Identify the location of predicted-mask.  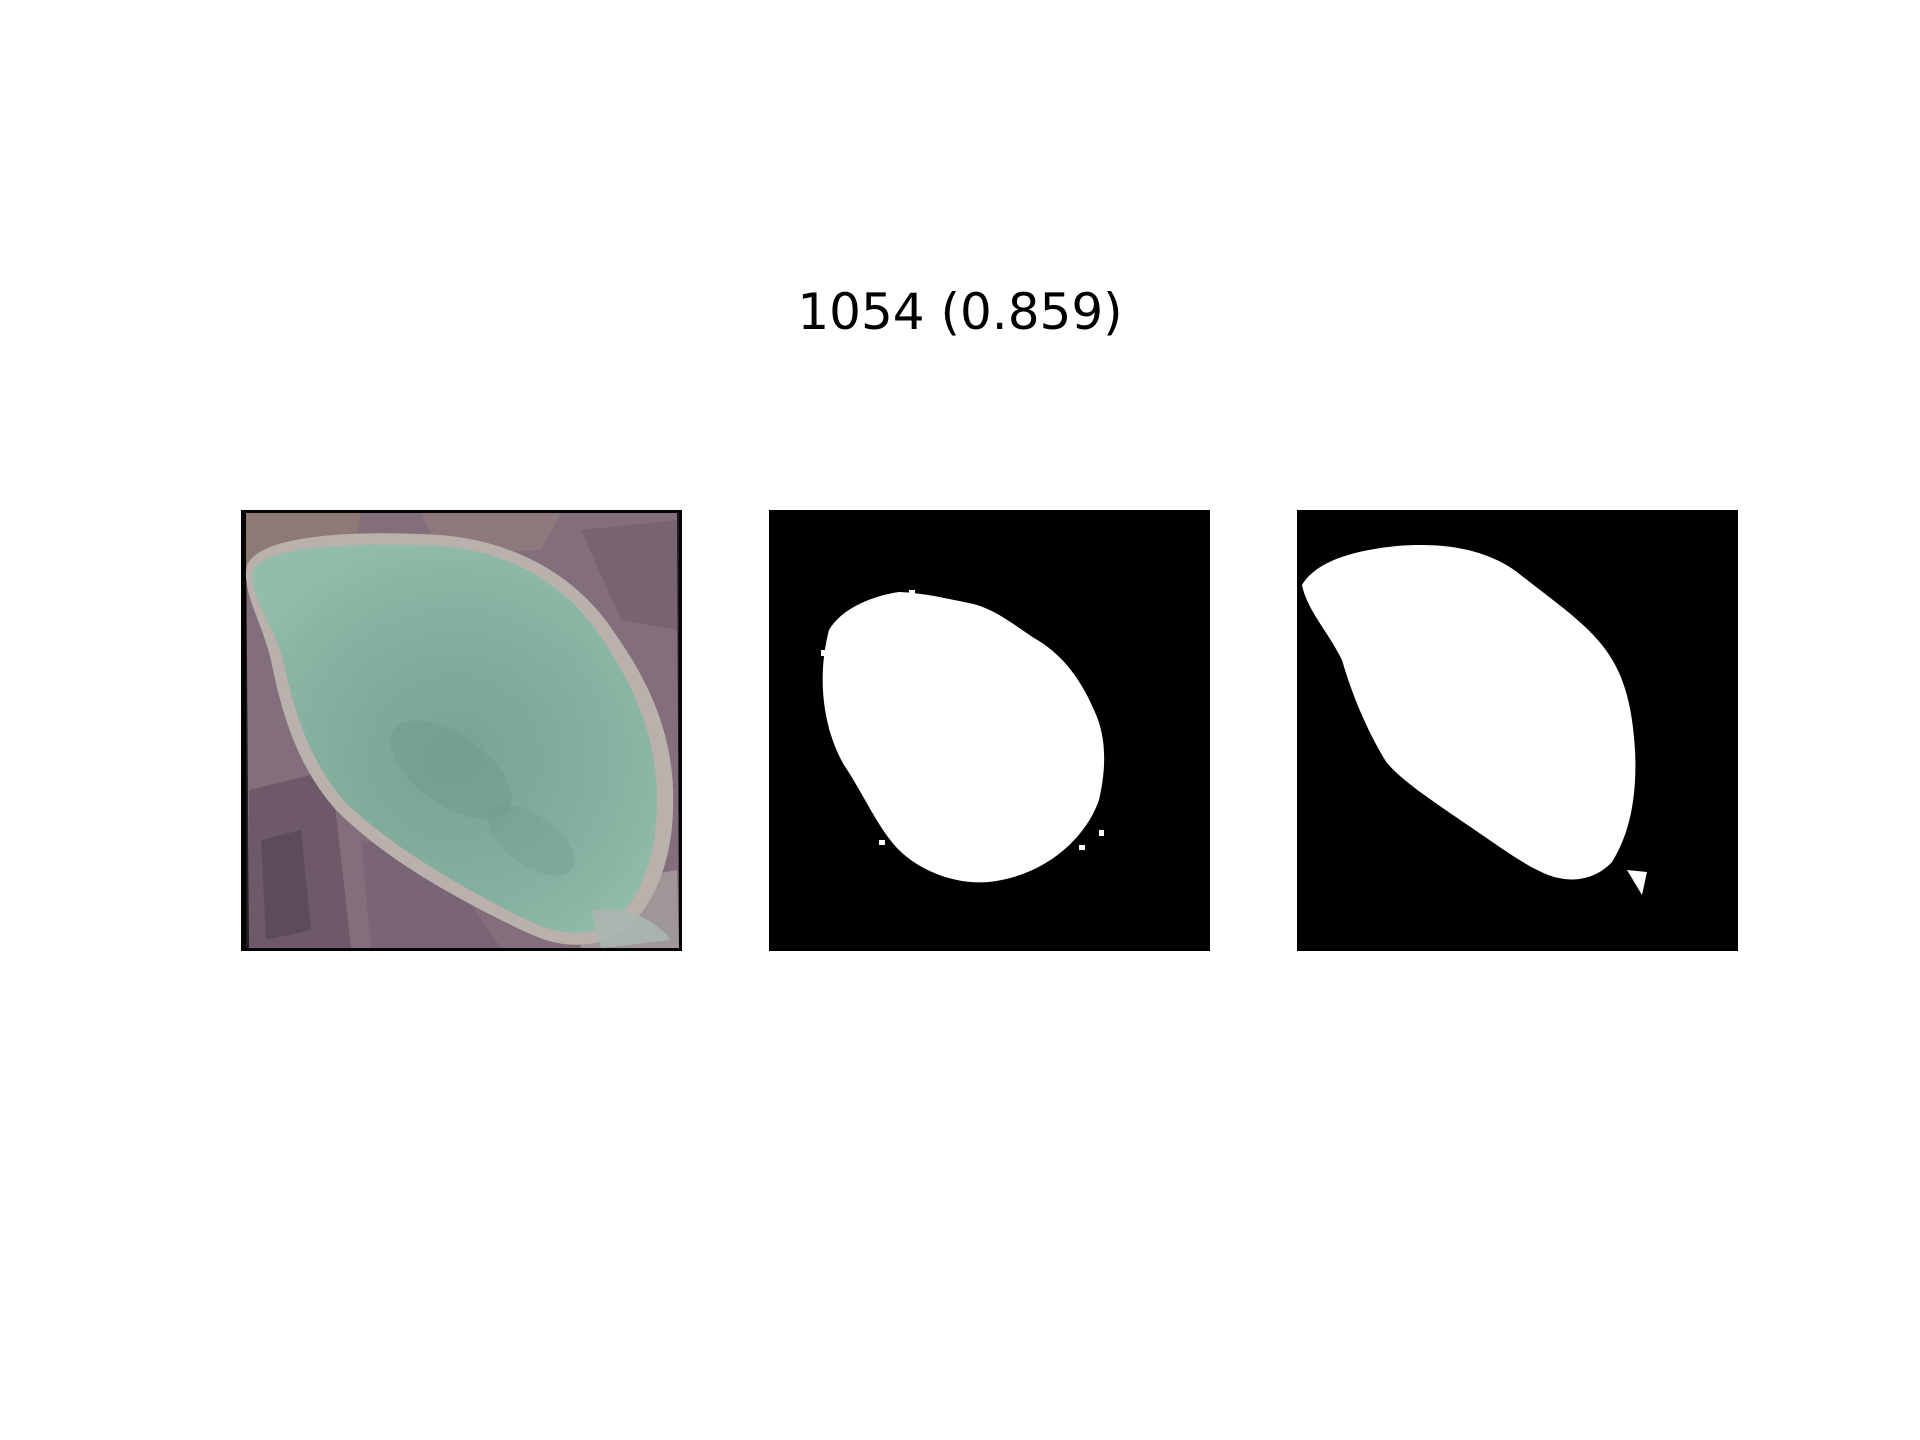
(989, 730).